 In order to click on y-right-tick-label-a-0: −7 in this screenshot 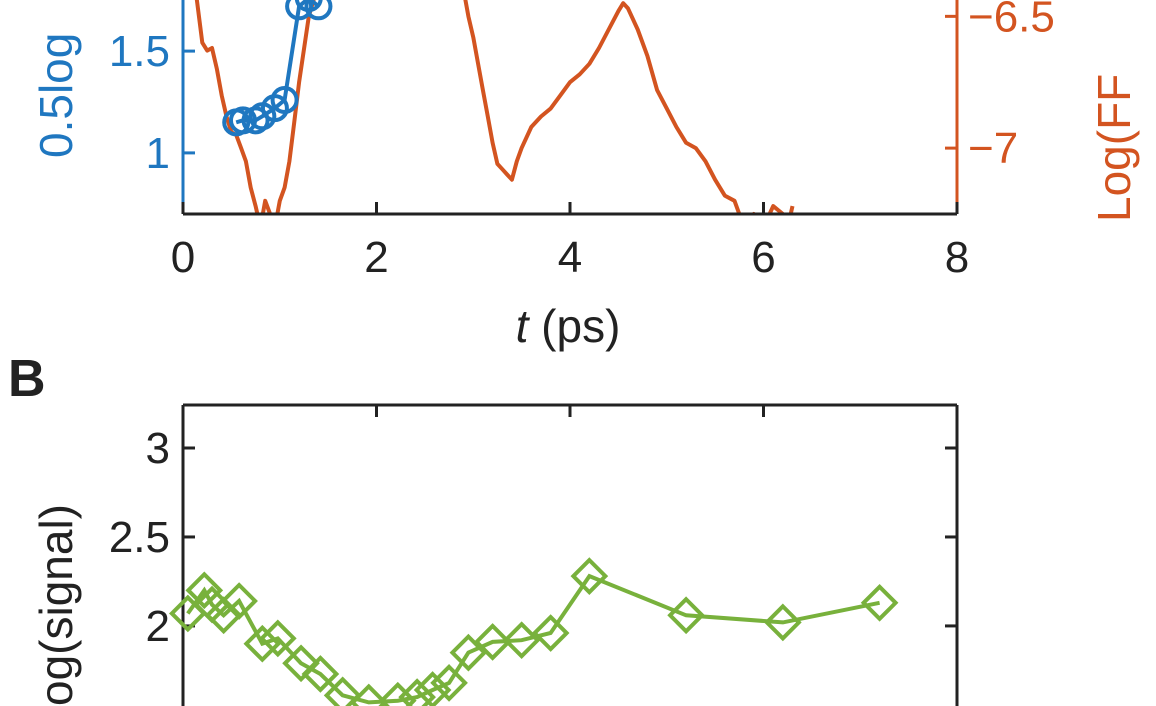, I will do `click(993, 148)`.